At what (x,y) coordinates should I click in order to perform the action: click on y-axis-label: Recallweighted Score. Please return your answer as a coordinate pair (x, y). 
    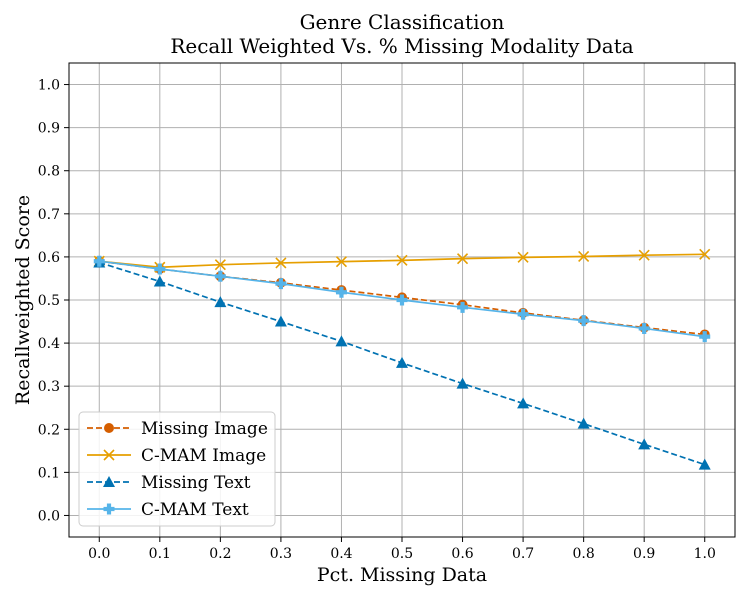
    Looking at the image, I should click on (23, 300).